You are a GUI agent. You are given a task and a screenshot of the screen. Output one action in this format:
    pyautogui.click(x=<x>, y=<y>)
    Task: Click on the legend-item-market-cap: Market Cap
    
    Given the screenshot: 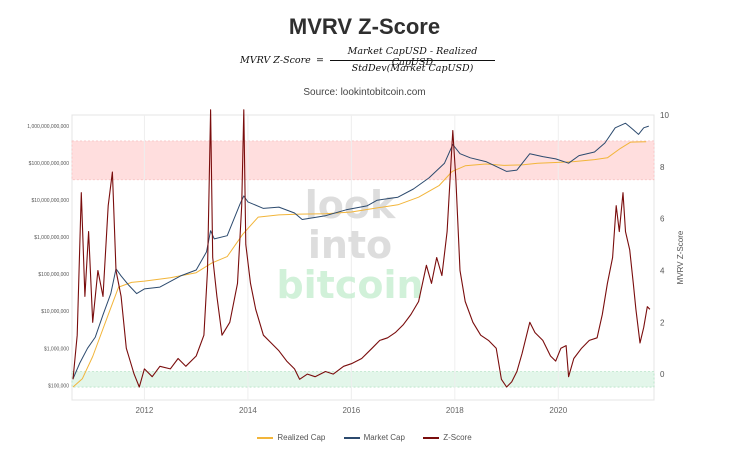 What is the action you would take?
    pyautogui.click(x=374, y=437)
    